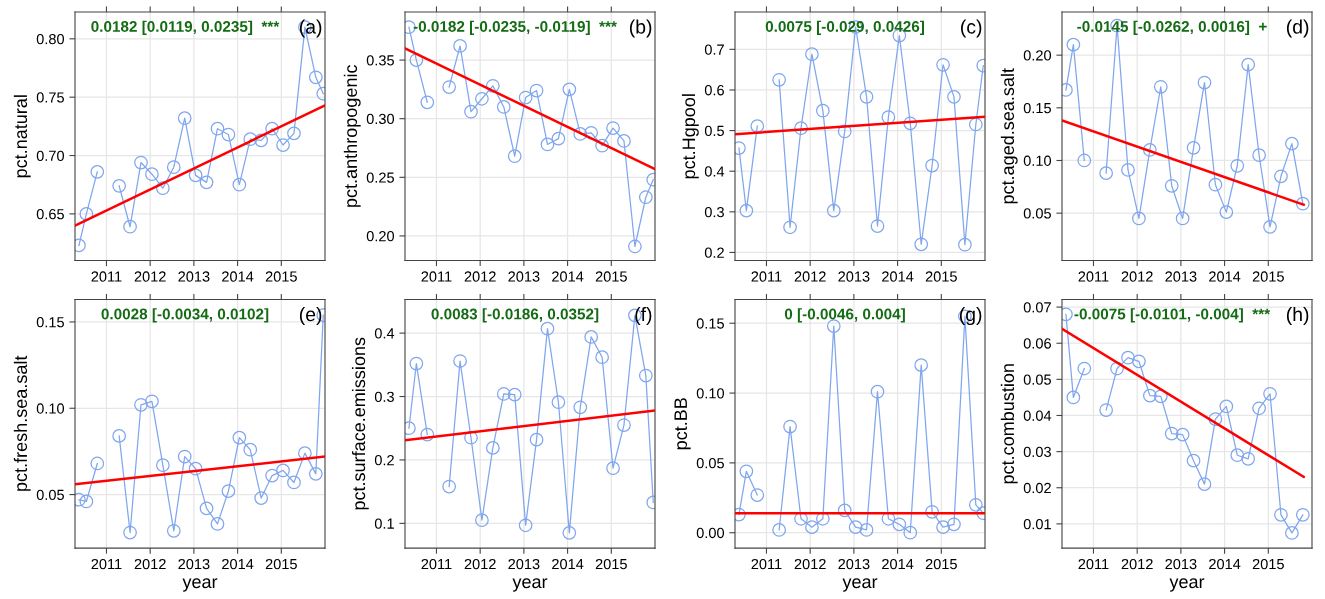  What do you see at coordinates (1037, 488) in the screenshot?
I see `y-tick-label: 0.02` at bounding box center [1037, 488].